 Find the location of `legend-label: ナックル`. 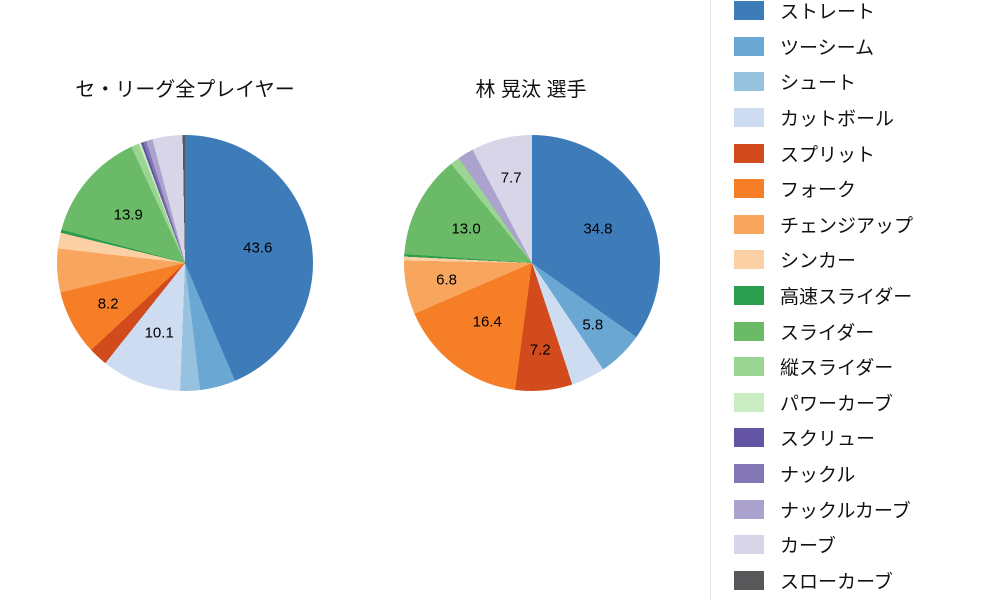

legend-label: ナックル is located at coordinates (818, 476).